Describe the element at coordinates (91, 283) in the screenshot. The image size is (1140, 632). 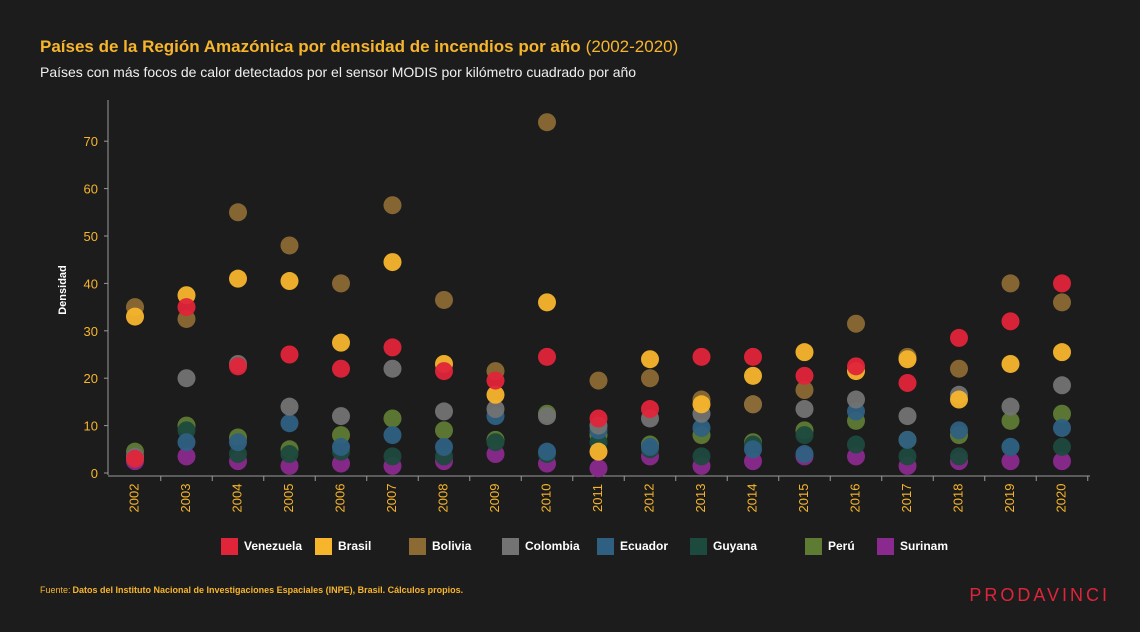
I see `y-tick-label: 40` at that location.